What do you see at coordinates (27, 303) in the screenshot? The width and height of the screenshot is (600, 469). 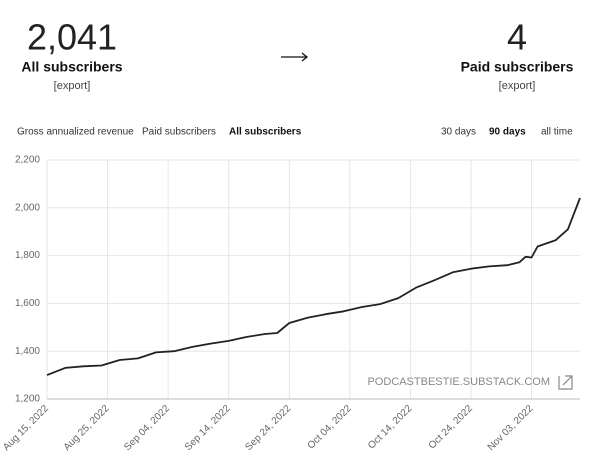 I see `y-tick-label: 1,600` at bounding box center [27, 303].